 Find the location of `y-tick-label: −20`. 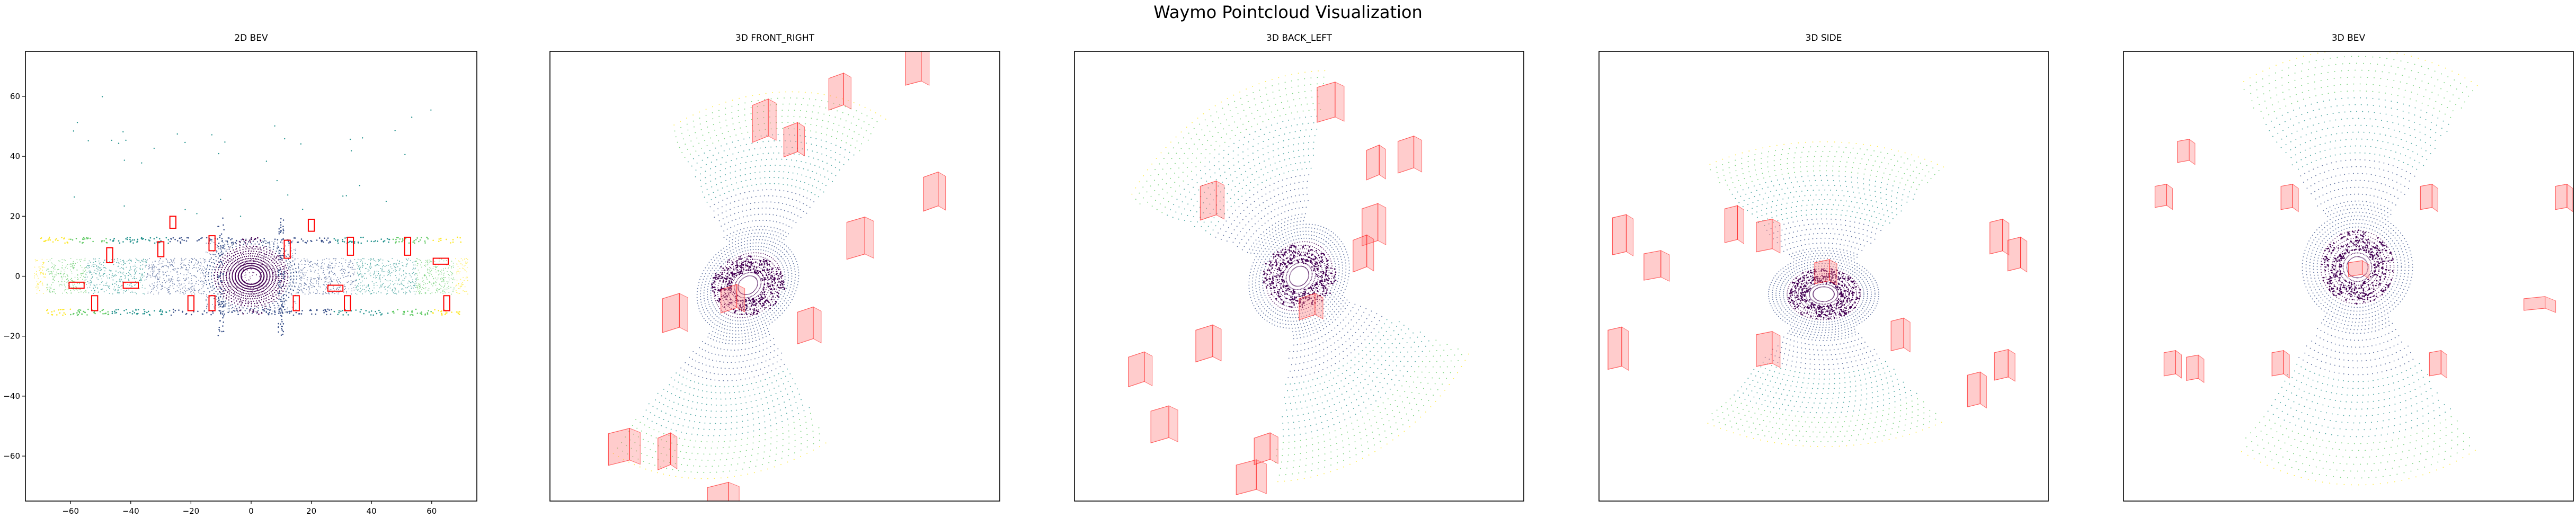

y-tick-label: −20 is located at coordinates (11, 336).